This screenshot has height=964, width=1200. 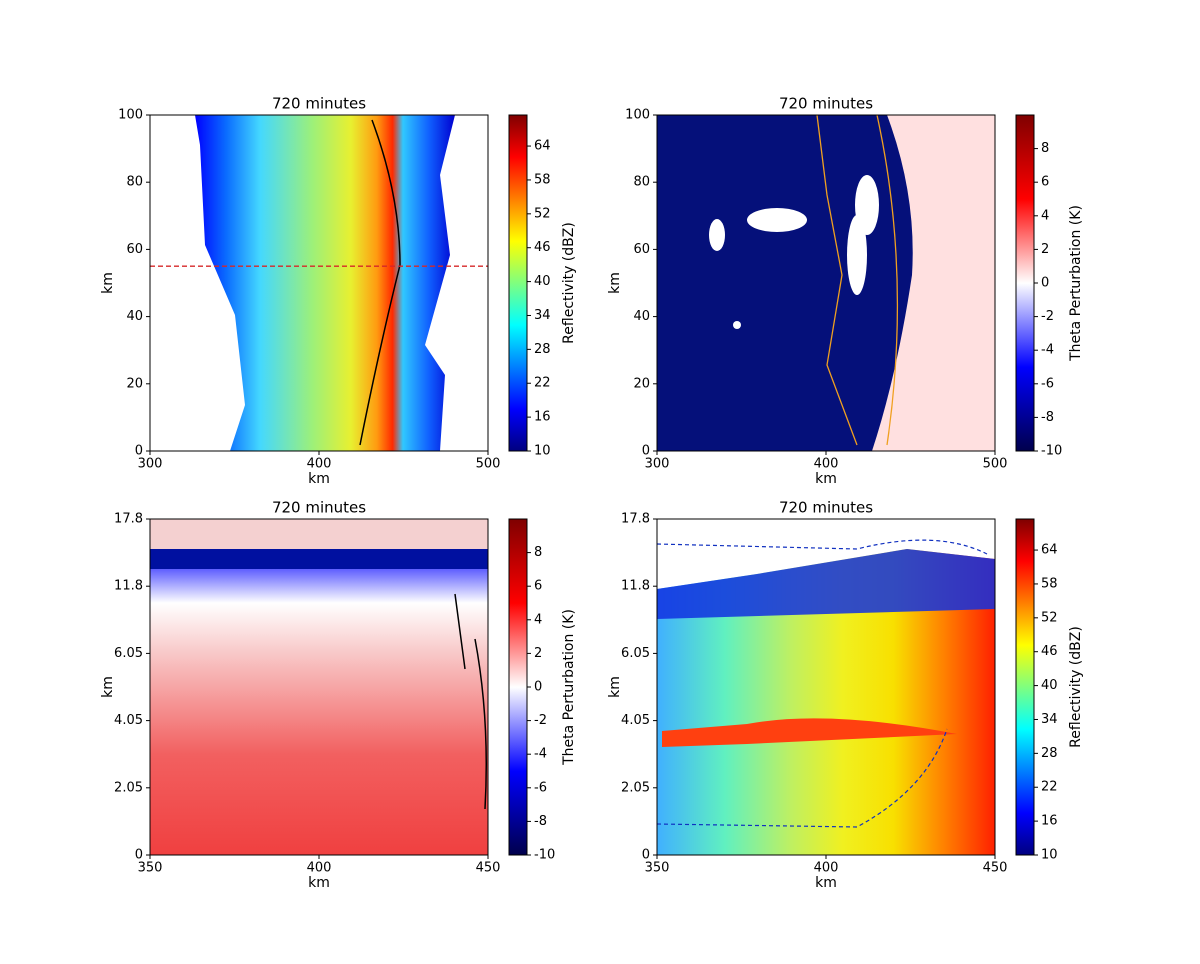 What do you see at coordinates (635, 519) in the screenshot?
I see `y-tick-label: 17.8` at bounding box center [635, 519].